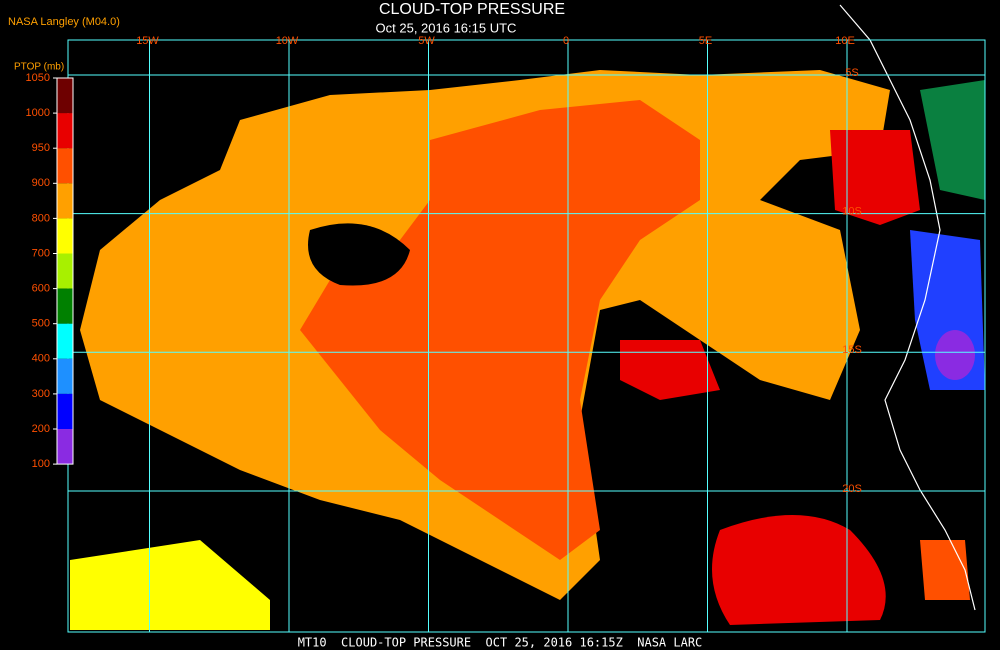 The height and width of the screenshot is (650, 1000). What do you see at coordinates (41, 429) in the screenshot?
I see `colorbar-tick-label: 200` at bounding box center [41, 429].